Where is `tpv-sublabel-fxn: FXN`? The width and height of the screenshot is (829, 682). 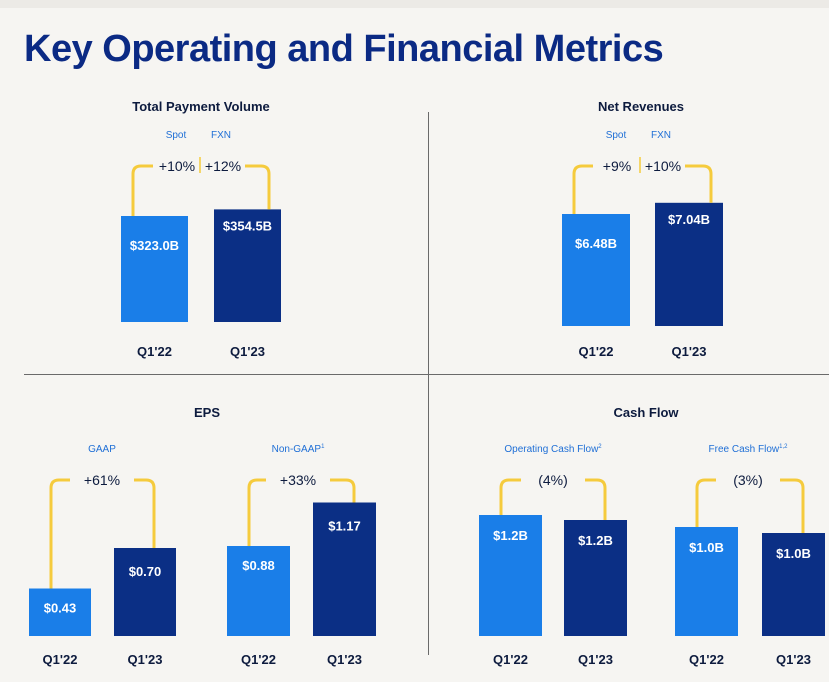 tpv-sublabel-fxn: FXN is located at coordinates (221, 135).